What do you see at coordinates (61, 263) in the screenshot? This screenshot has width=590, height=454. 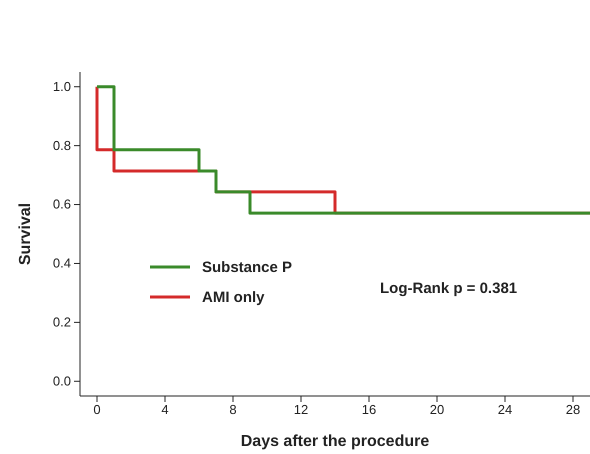 I see `y-tick-label: 0.4` at bounding box center [61, 263].